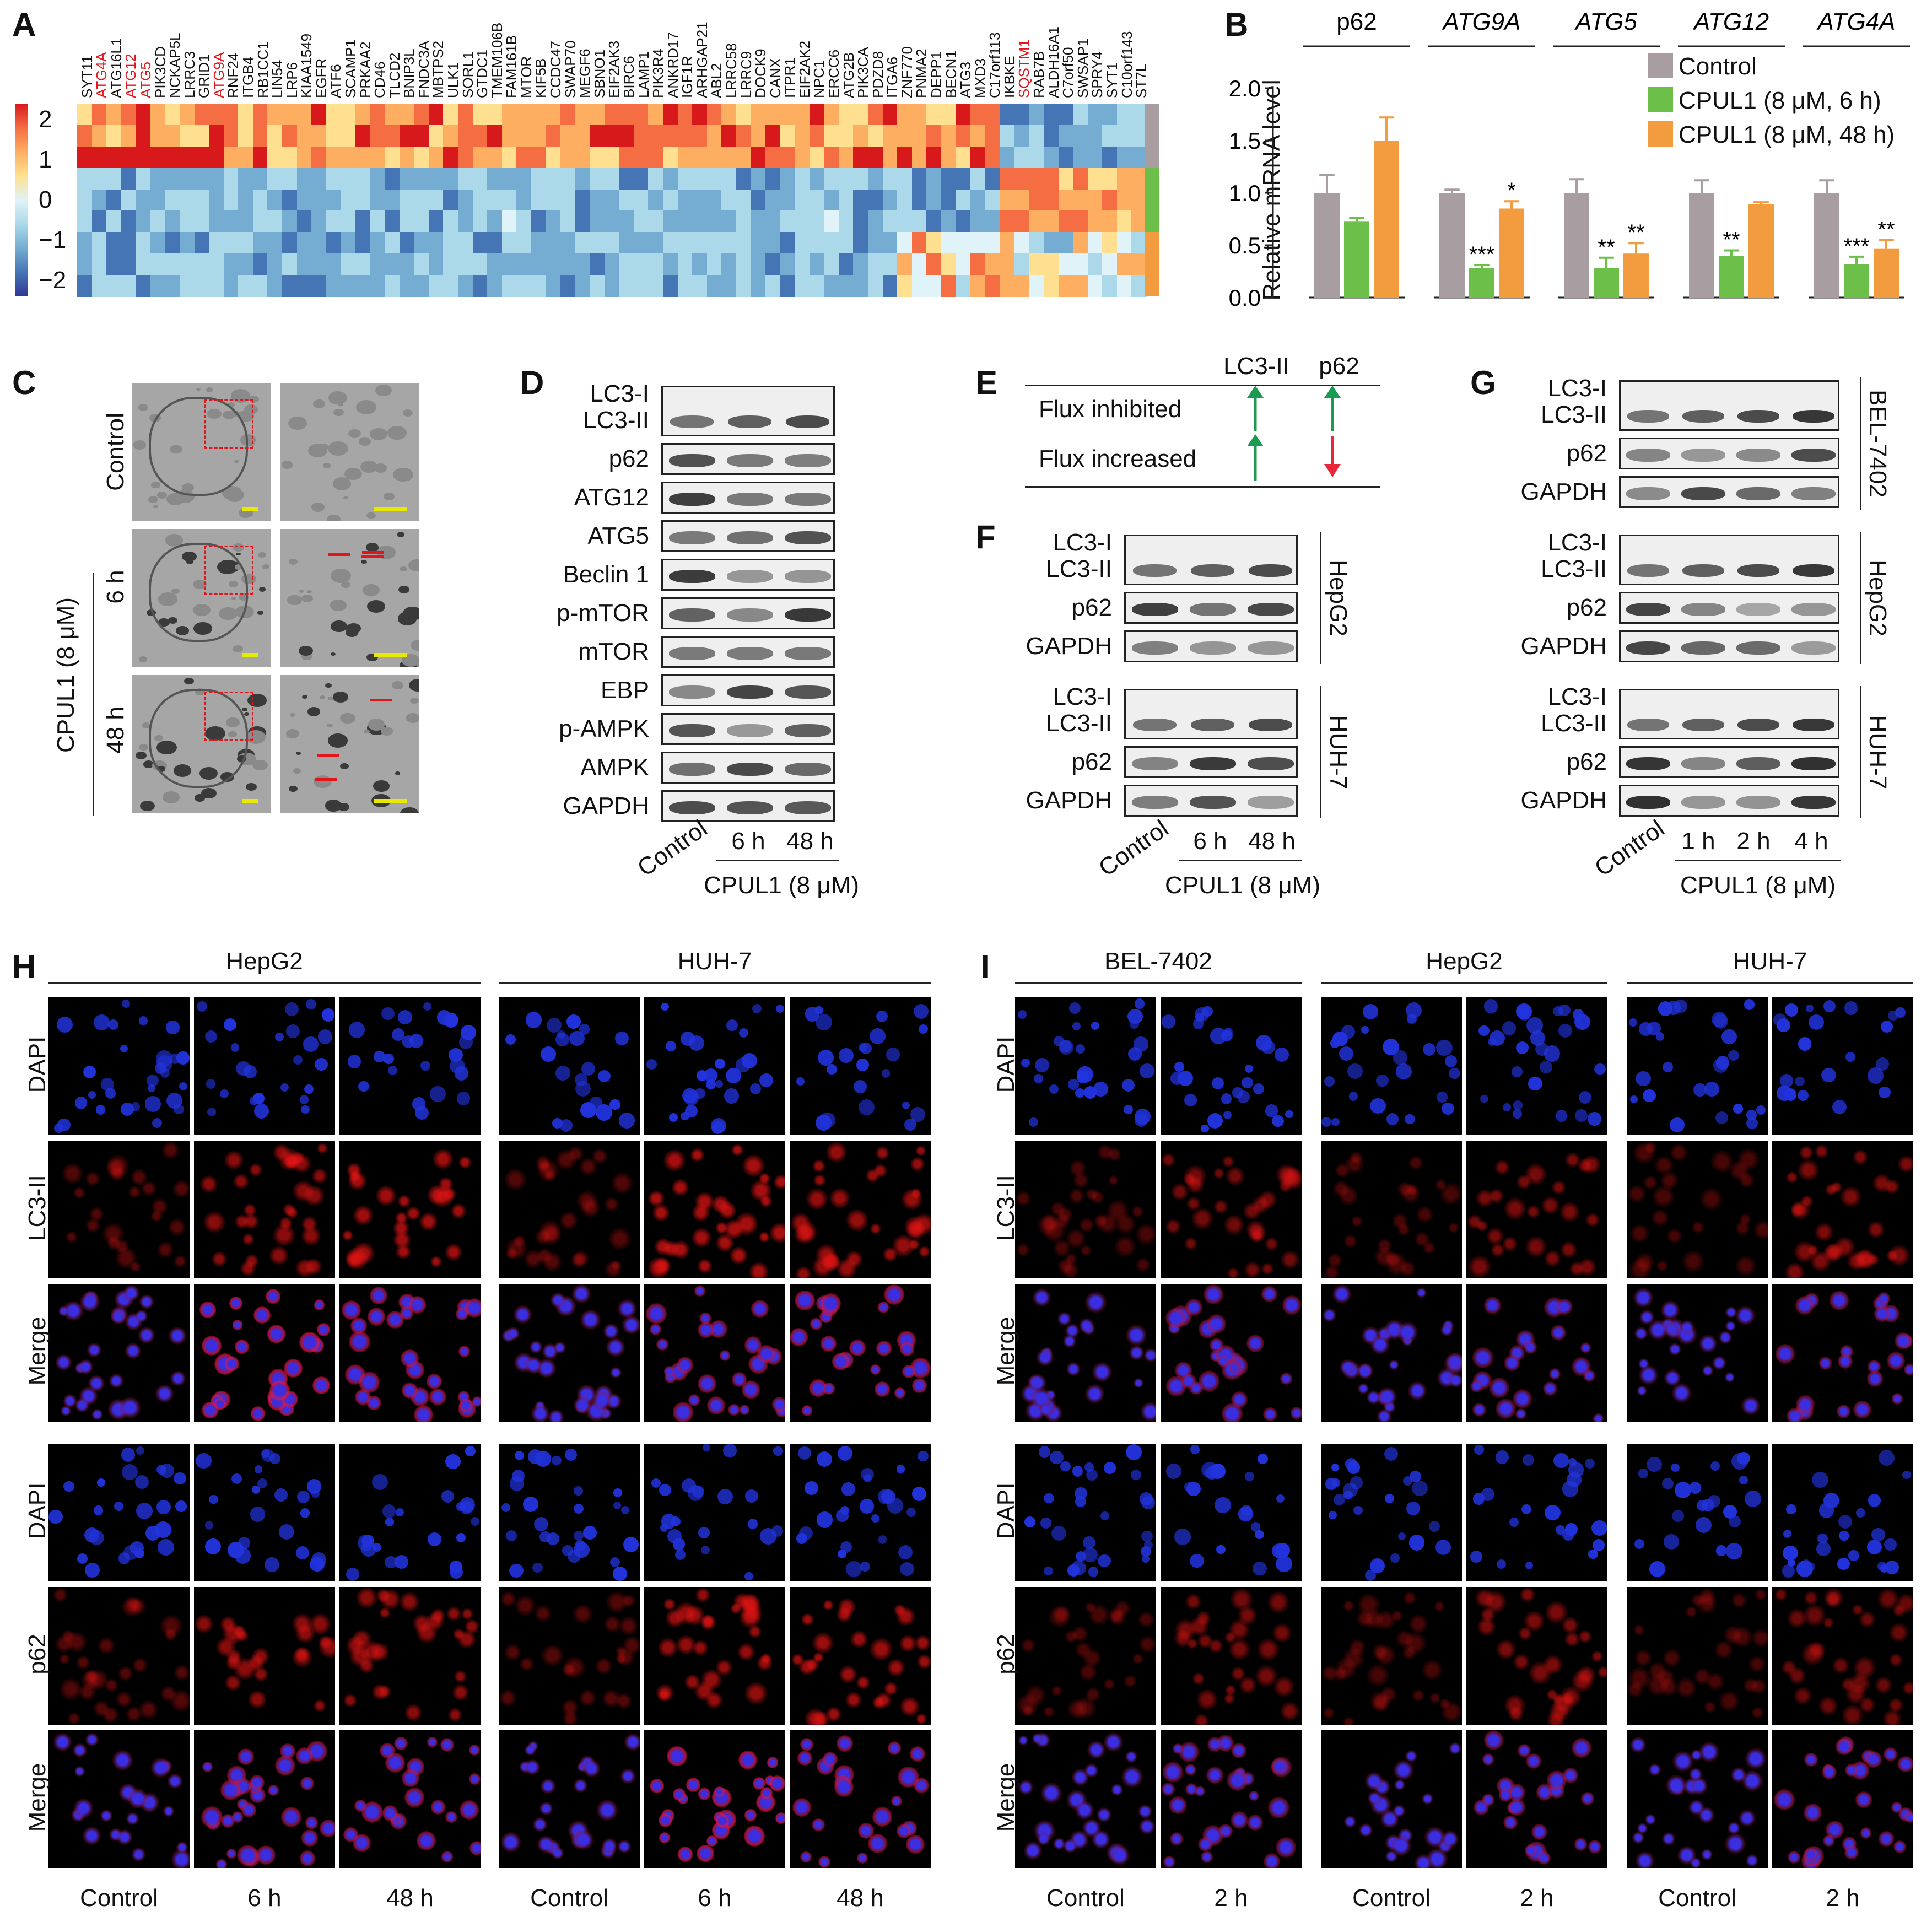  What do you see at coordinates (615, 200) in the screenshot?
I see `heatmap` at bounding box center [615, 200].